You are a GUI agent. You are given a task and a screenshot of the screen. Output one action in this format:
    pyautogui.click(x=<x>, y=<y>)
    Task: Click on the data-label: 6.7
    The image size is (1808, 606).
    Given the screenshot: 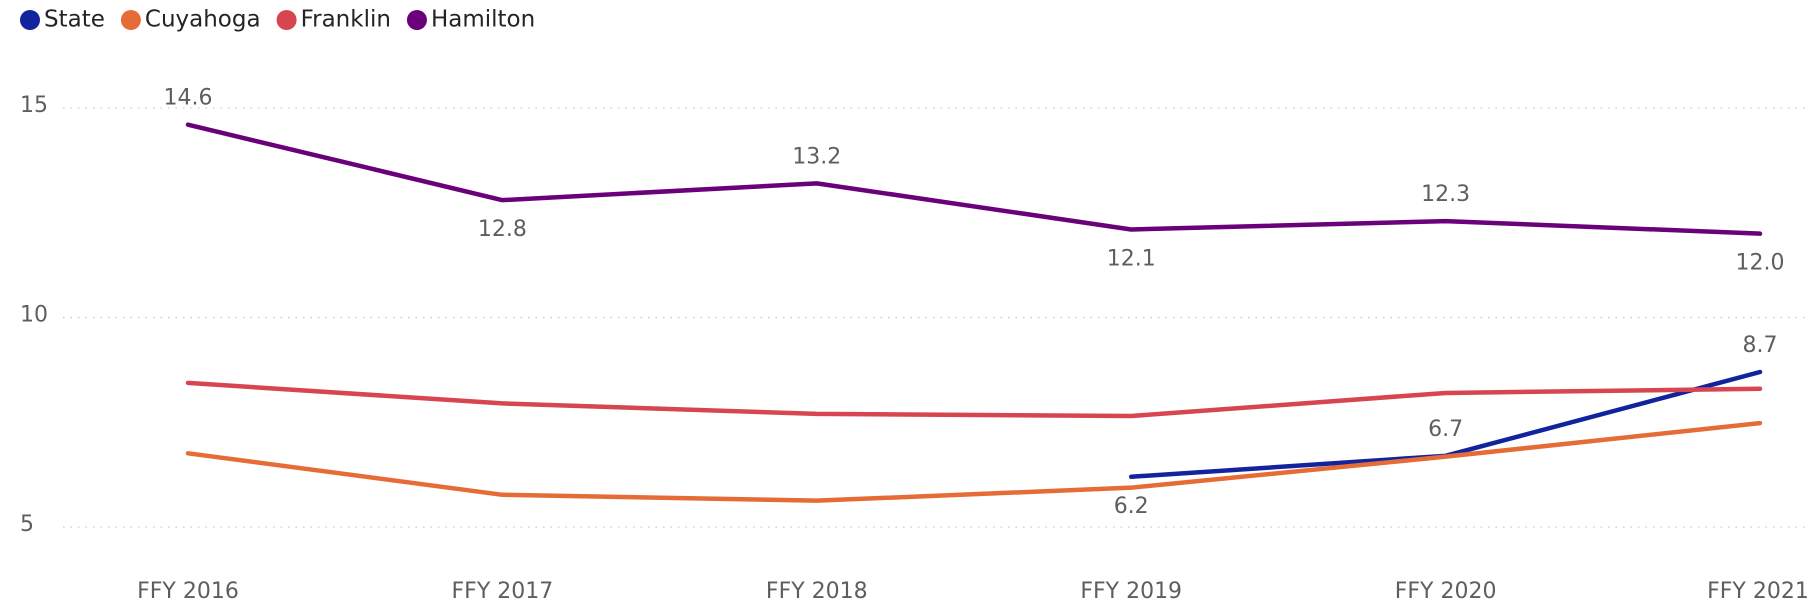 What is the action you would take?
    pyautogui.click(x=1445, y=429)
    